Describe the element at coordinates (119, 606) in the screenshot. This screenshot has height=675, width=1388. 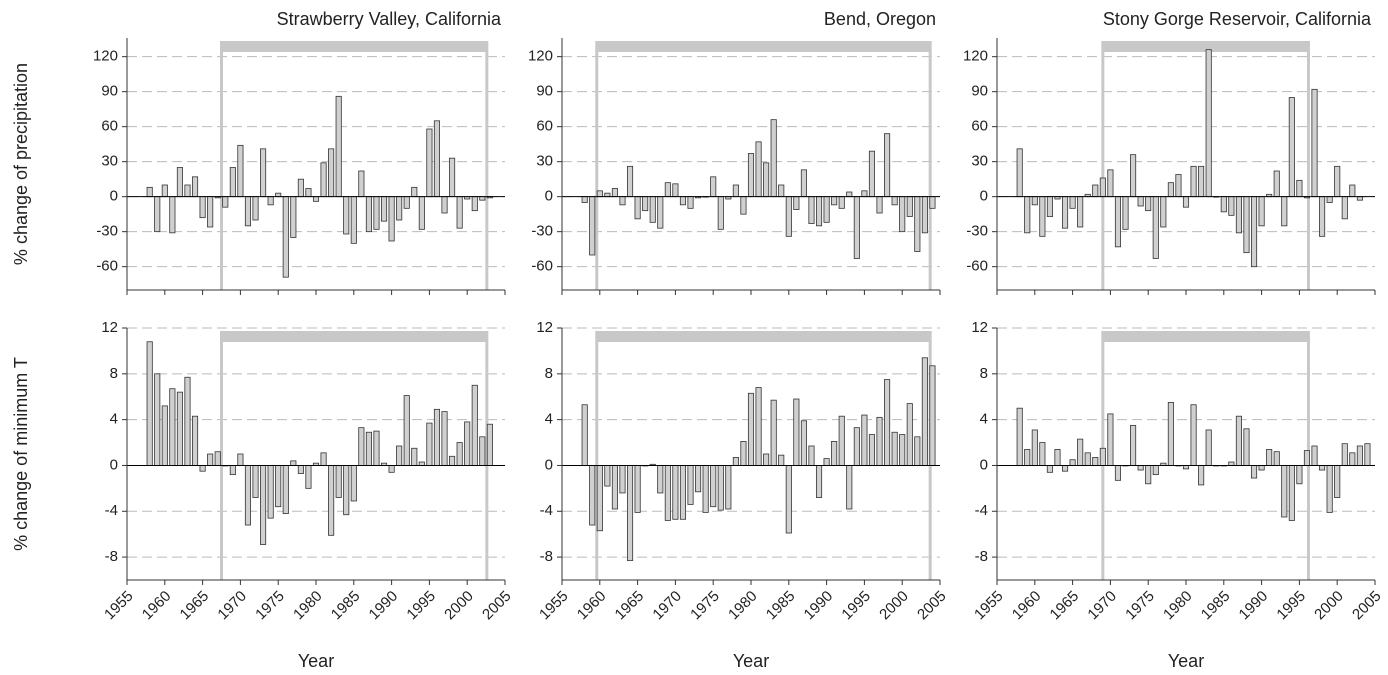
I see `x-tick-label: 1955` at that location.